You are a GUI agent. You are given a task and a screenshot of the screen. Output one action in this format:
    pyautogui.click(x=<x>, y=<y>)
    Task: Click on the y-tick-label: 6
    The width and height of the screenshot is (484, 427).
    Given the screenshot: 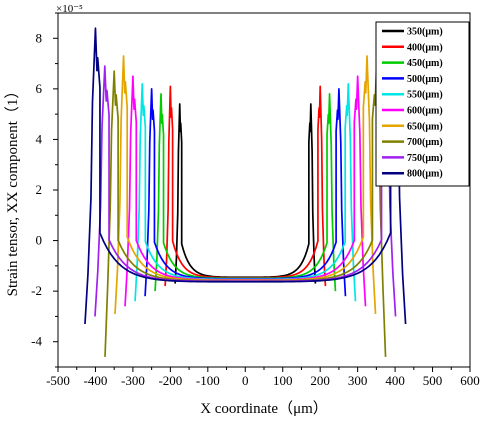 What is the action you would take?
    pyautogui.click(x=39, y=88)
    